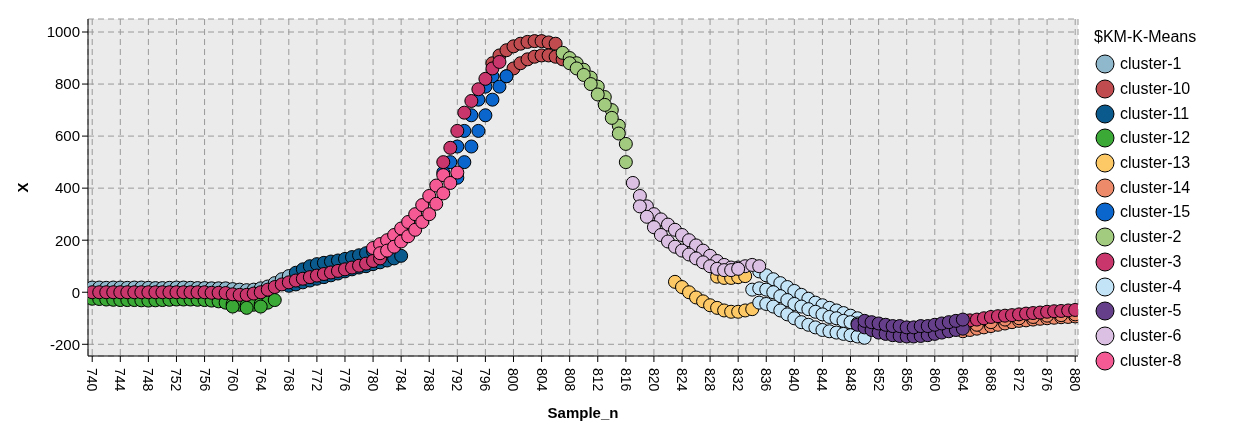 The width and height of the screenshot is (1246, 432). What do you see at coordinates (401, 380) in the screenshot?
I see `x-tick-label: 784` at bounding box center [401, 380].